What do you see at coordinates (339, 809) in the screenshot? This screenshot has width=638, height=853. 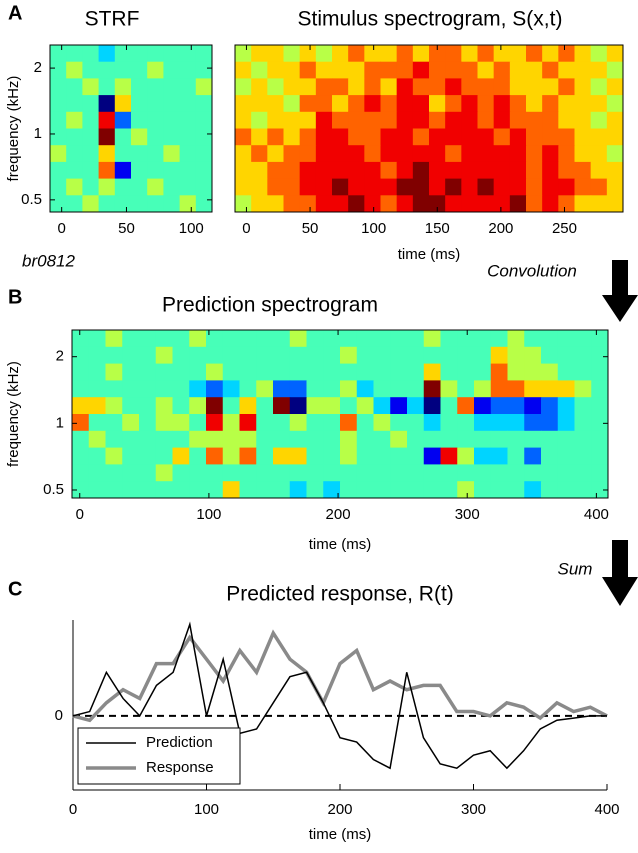 I see `x-tick-label: 200` at bounding box center [339, 809].